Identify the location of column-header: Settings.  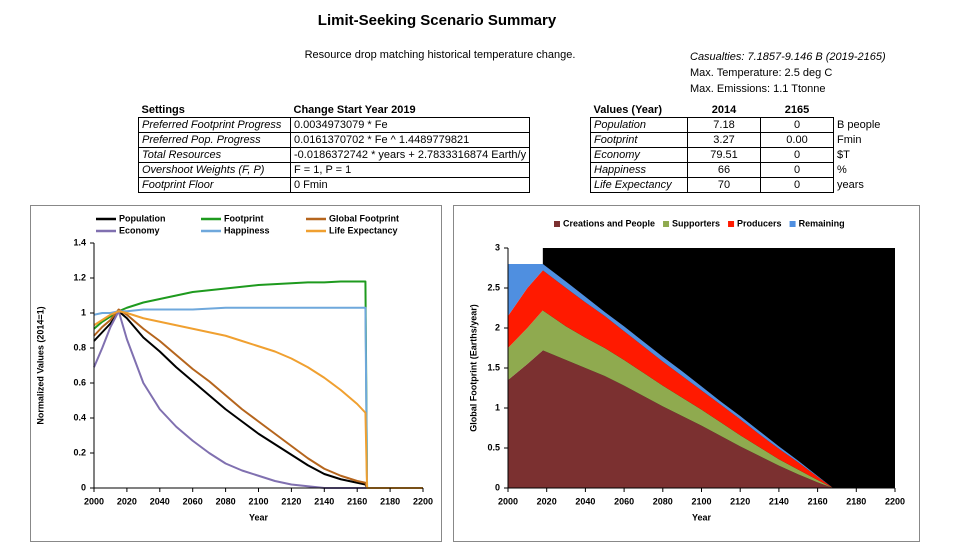
(163, 110).